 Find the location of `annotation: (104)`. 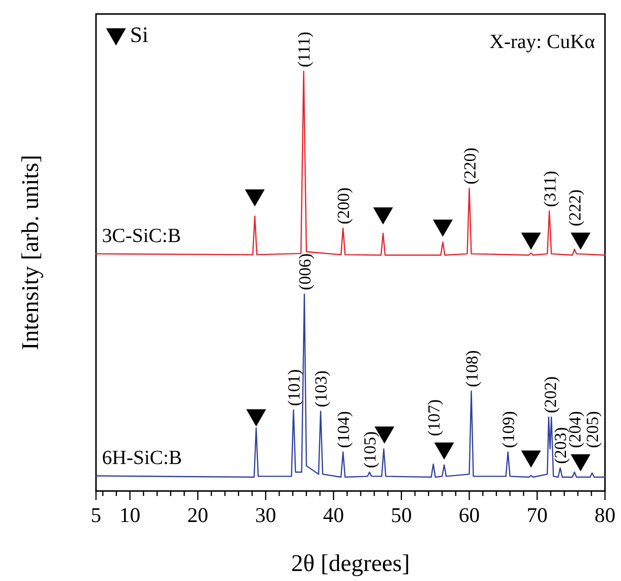

annotation: (104) is located at coordinates (344, 429).